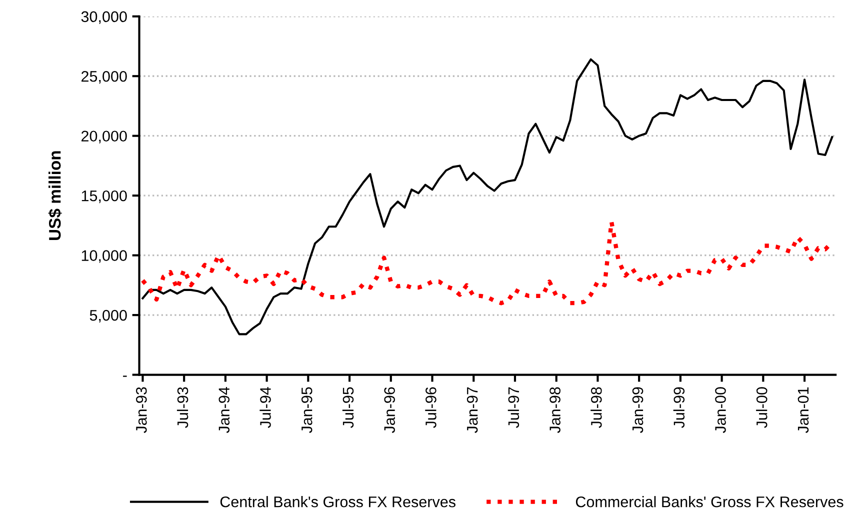  What do you see at coordinates (596, 407) in the screenshot?
I see `x-tick-label: Jul-98` at bounding box center [596, 407].